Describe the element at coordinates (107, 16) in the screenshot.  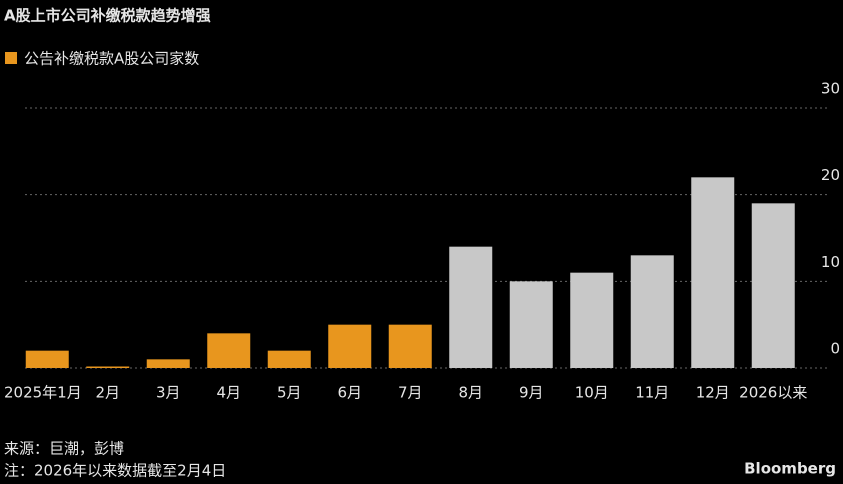
I see `chart-title: A股上市公司补缴税款趋势增强` at that location.